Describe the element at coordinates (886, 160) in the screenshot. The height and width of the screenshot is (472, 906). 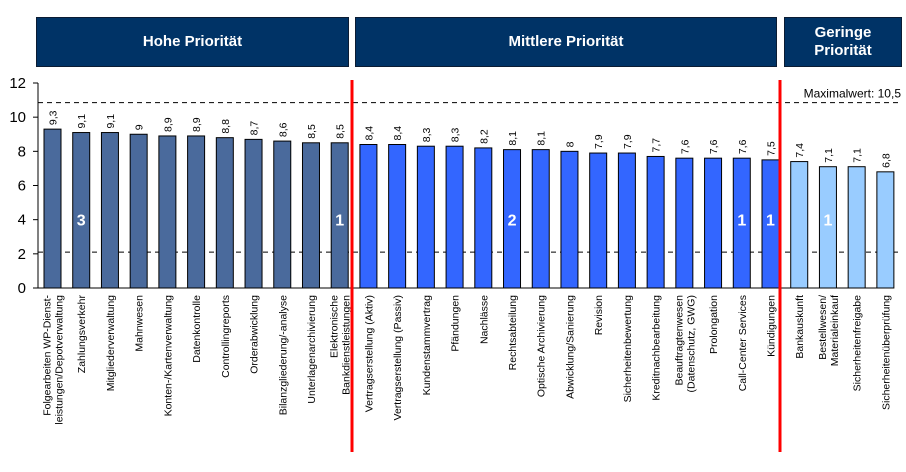
I see `value-label: 6,8` at that location.